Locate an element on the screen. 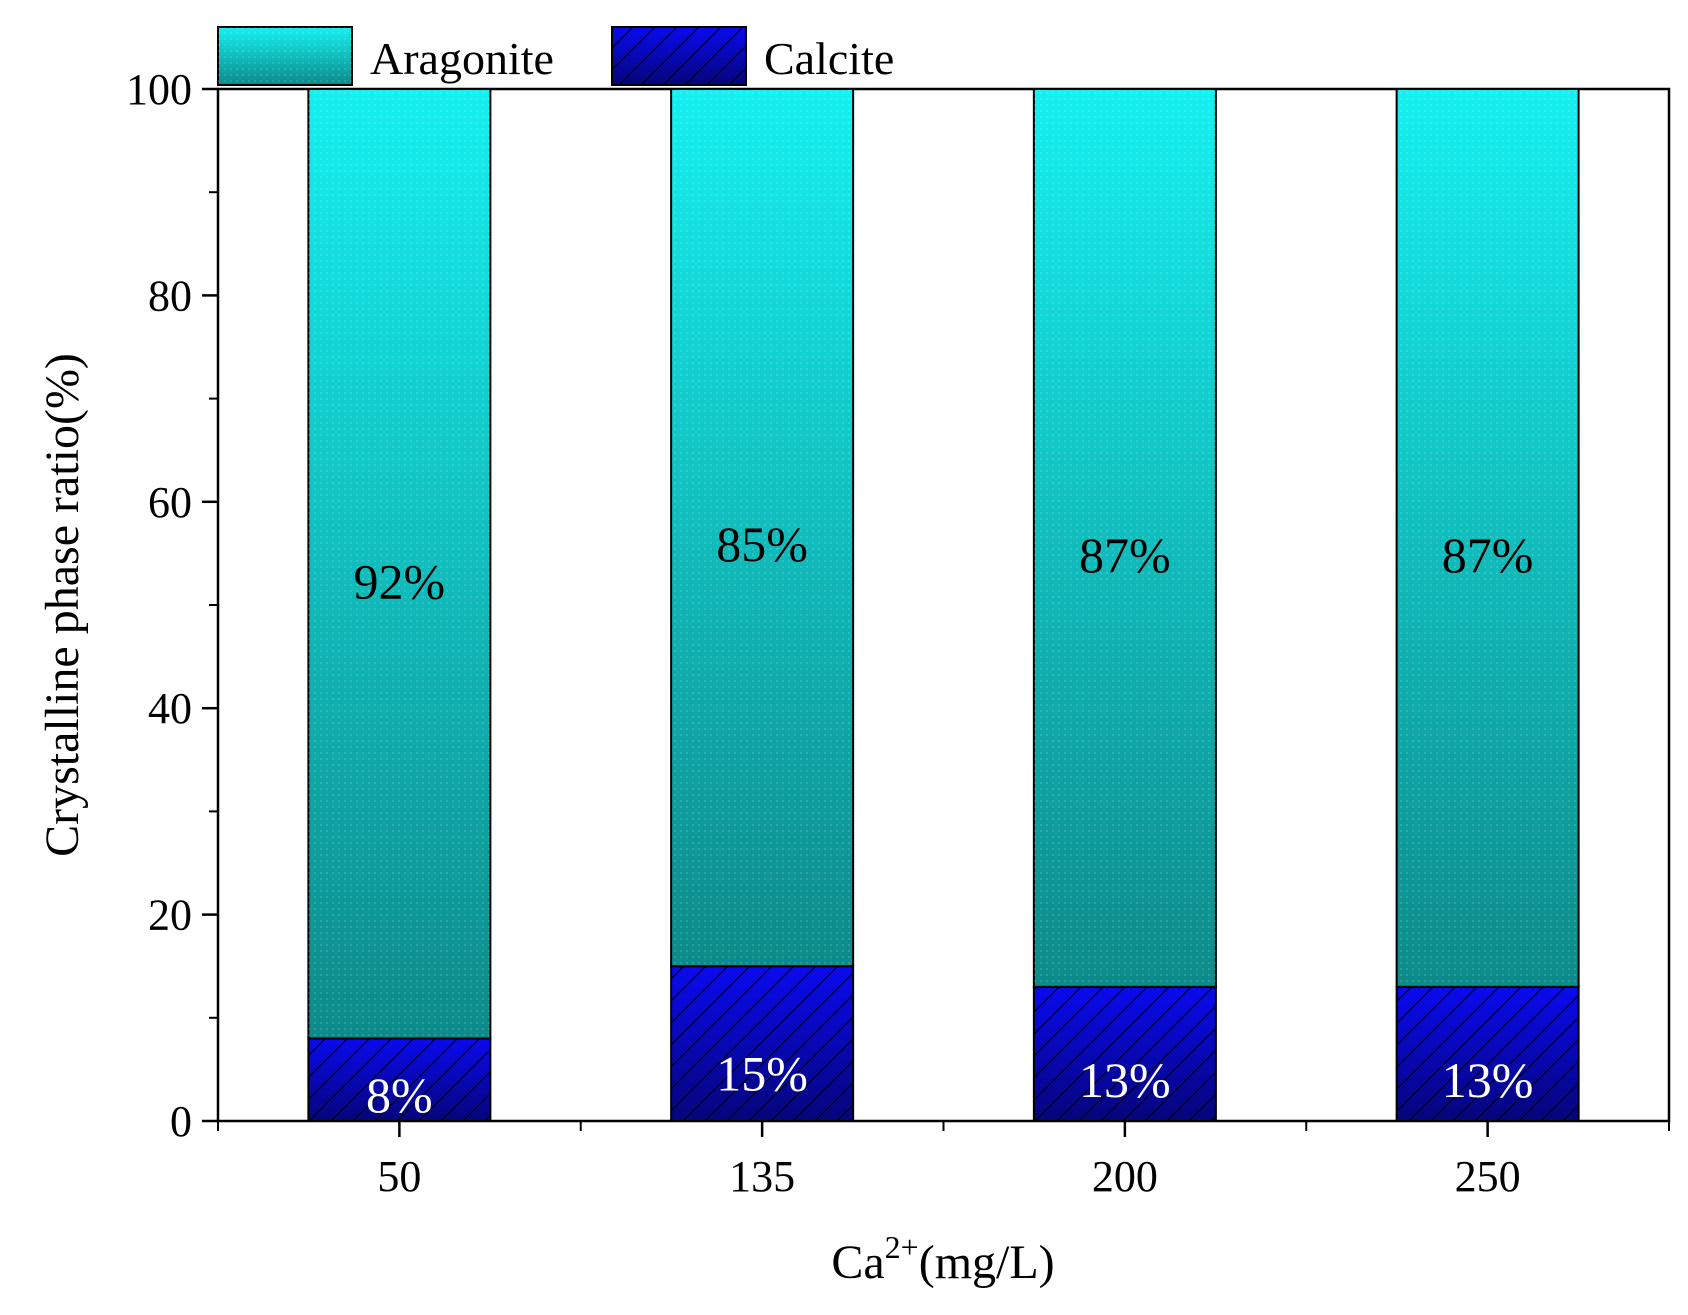 The width and height of the screenshot is (1688, 1315). data-label-calcite-135: 15% is located at coordinates (762, 1074).